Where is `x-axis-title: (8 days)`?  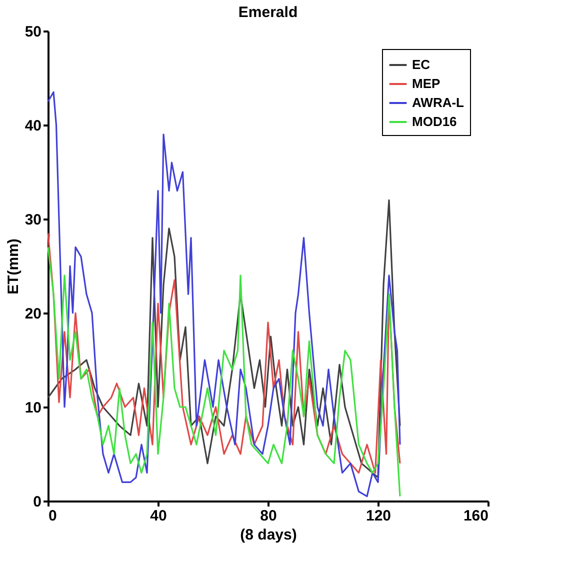
x-axis-title: (8 days) is located at coordinates (268, 535).